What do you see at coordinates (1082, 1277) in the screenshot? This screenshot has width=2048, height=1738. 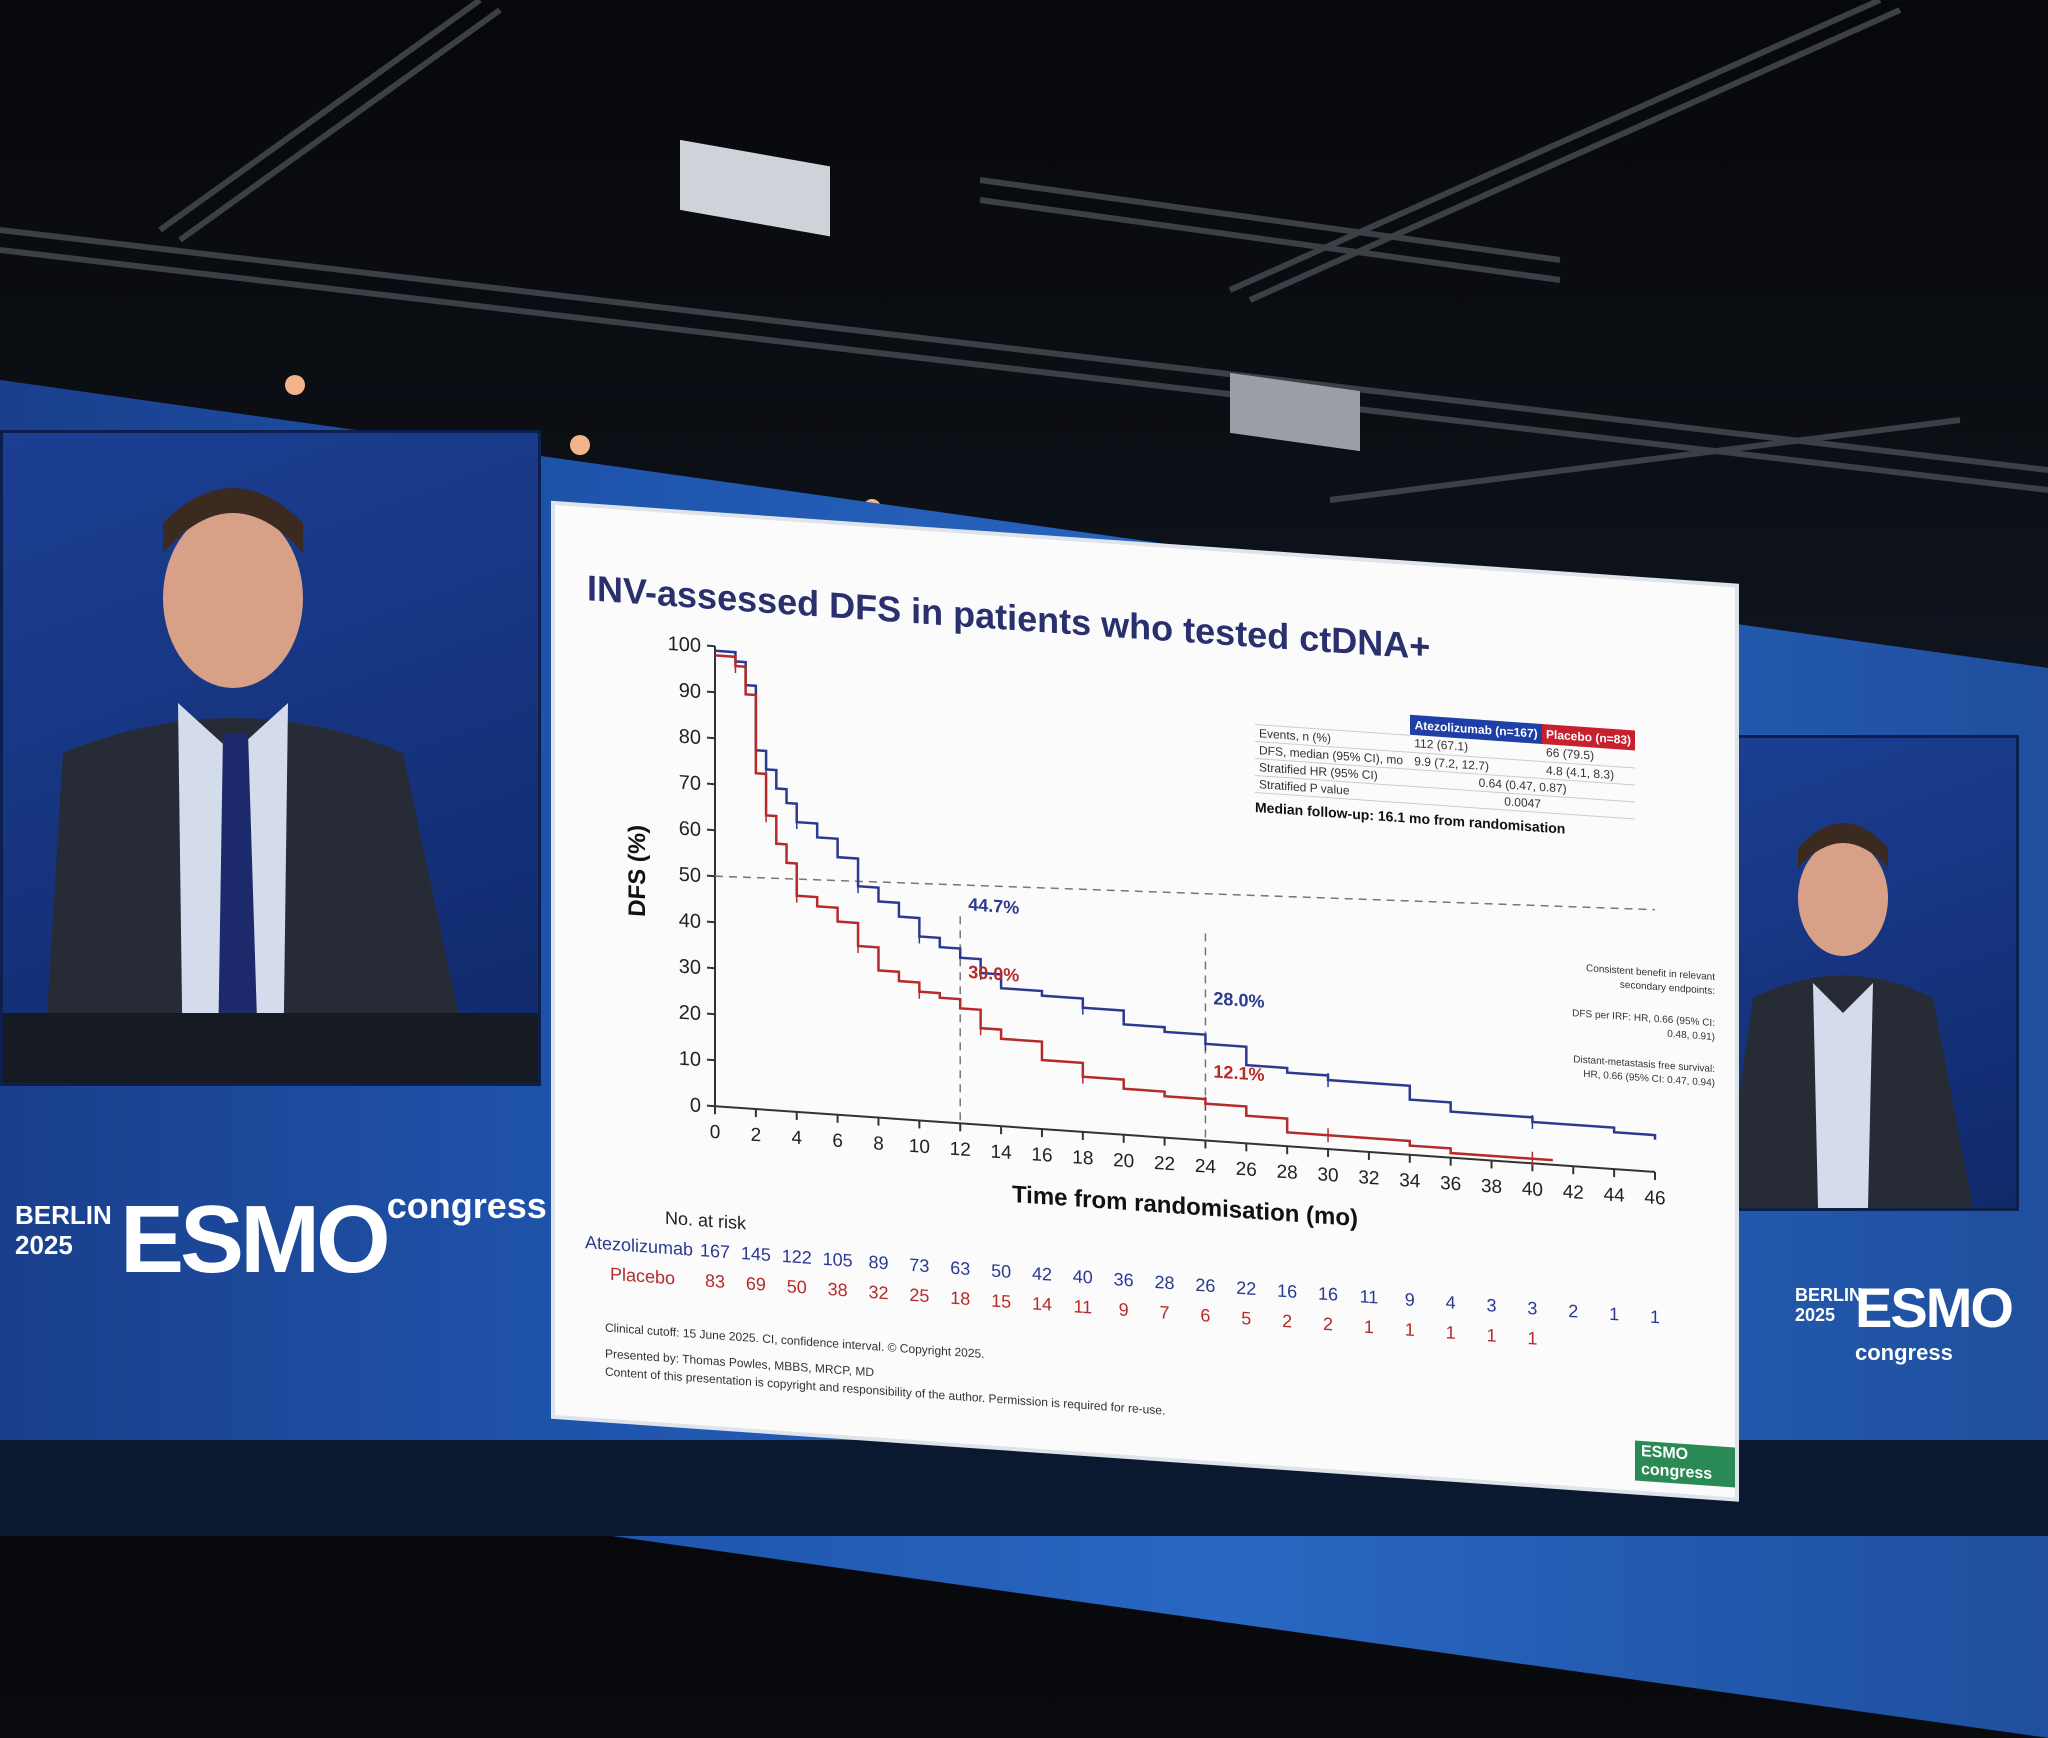 I see `risk-count: 40` at bounding box center [1082, 1277].